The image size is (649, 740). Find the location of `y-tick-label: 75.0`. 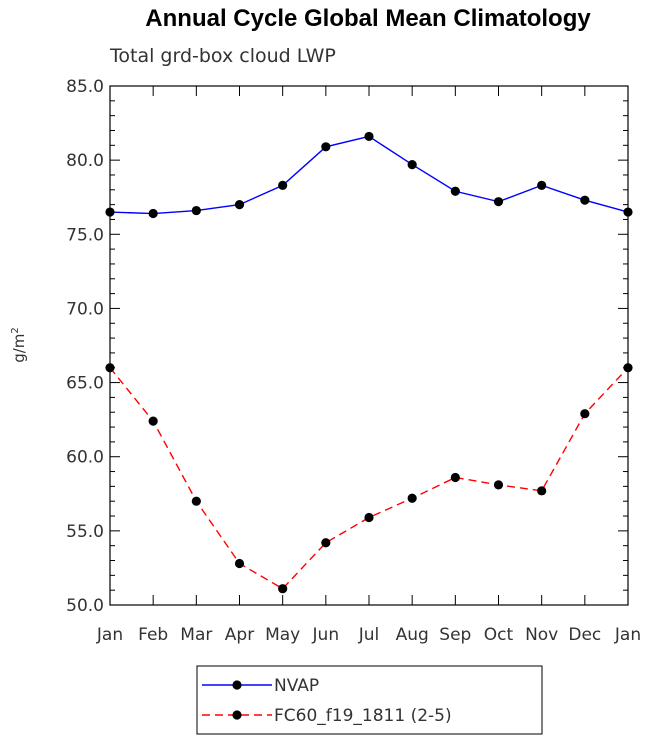

y-tick-label: 75.0 is located at coordinates (85, 235).